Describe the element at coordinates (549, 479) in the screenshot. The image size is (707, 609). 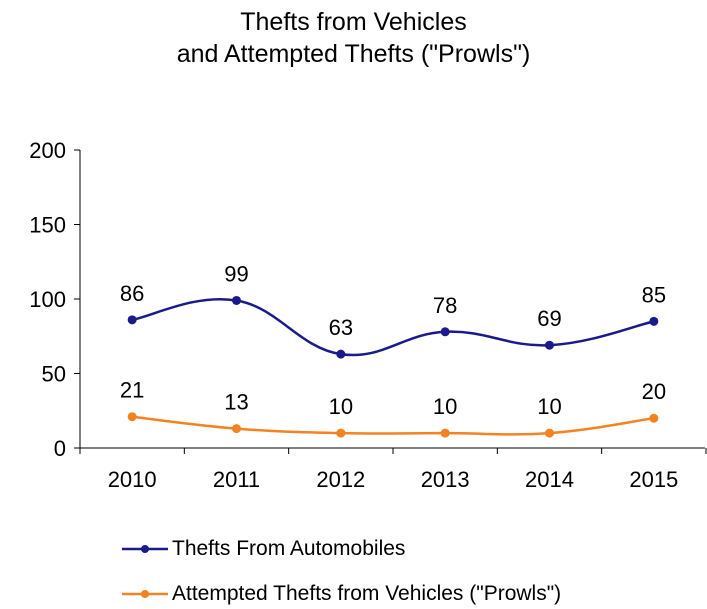
I see `x-tick-label: 2014` at that location.